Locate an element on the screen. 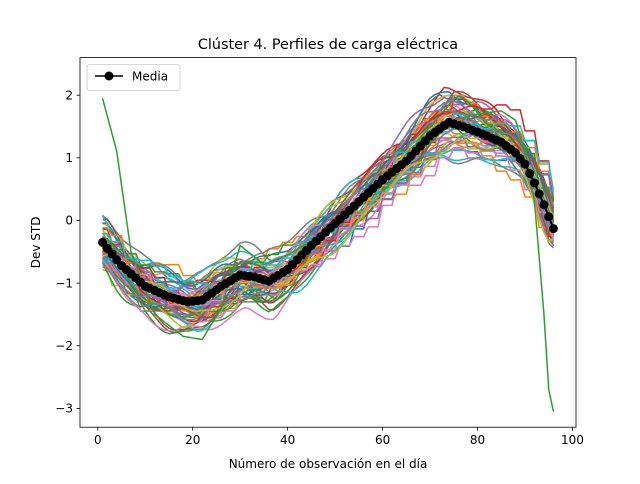 This screenshot has height=484, width=640. x-tick-label: 20 is located at coordinates (192, 440).